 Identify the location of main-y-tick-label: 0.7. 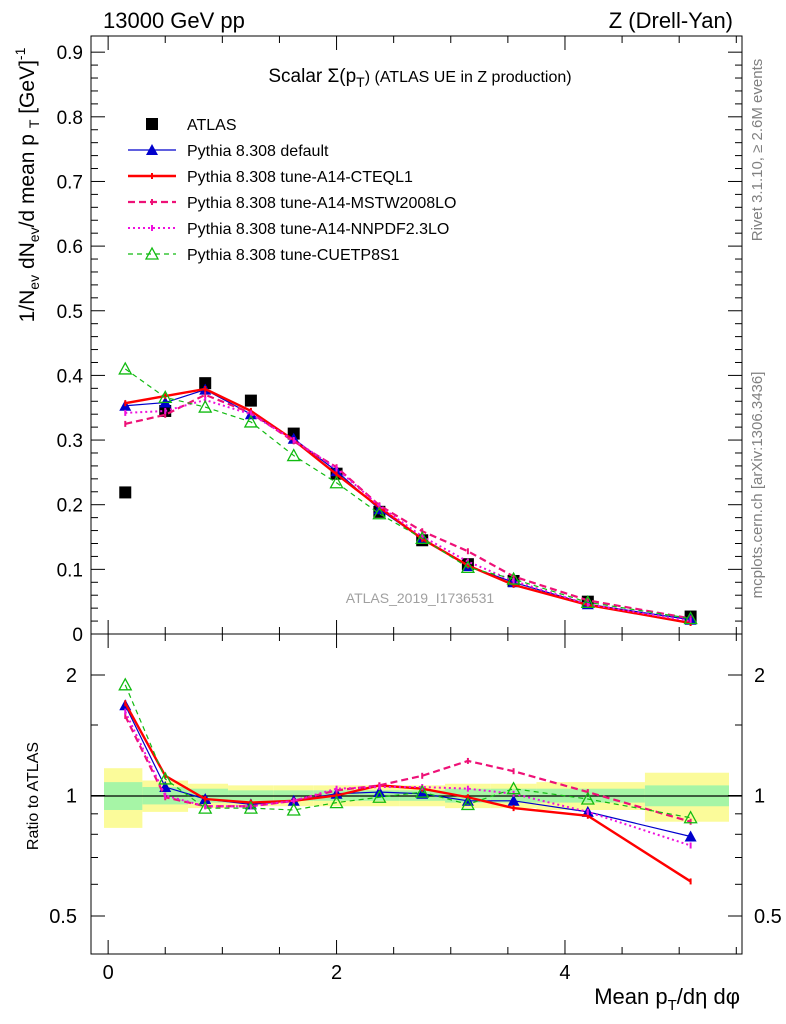
(70, 182).